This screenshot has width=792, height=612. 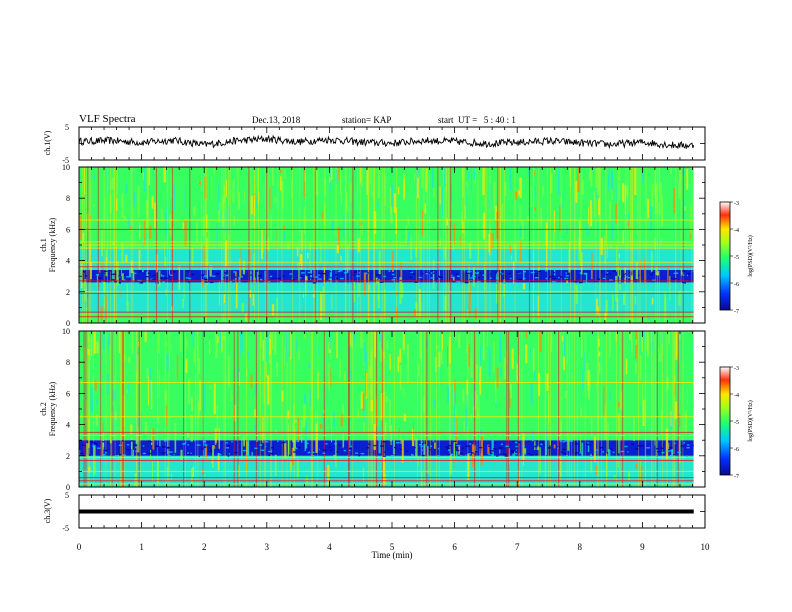 I want to click on y-tick-label: -5, so click(x=65, y=528).